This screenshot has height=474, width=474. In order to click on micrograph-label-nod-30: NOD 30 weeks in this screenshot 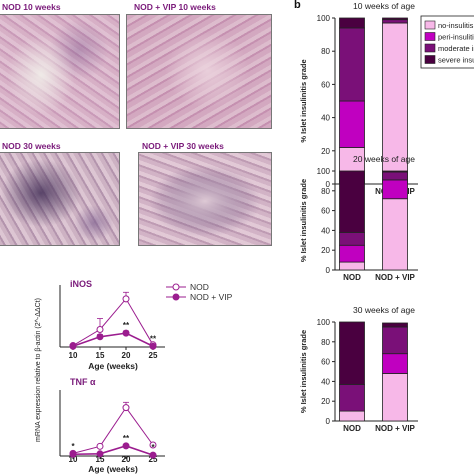, I will do `click(31, 146)`.